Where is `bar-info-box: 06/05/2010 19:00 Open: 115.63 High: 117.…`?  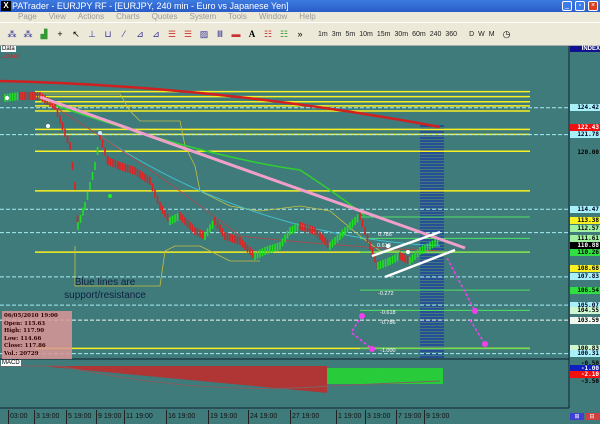
bar-info-box: 06/05/2010 19:00 Open: 115.63 High: 117.… is located at coordinates (37, 335).